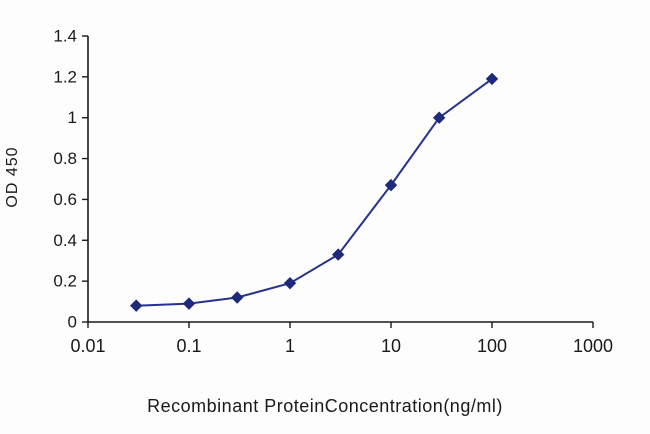 The height and width of the screenshot is (434, 650). What do you see at coordinates (72, 117) in the screenshot?
I see `y-tick-label: 1` at bounding box center [72, 117].